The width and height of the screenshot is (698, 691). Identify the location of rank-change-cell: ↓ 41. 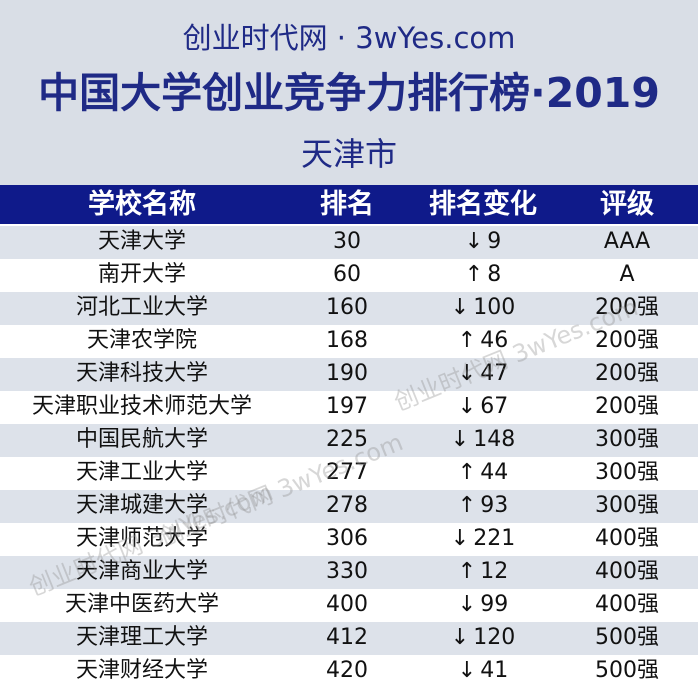
(483, 669).